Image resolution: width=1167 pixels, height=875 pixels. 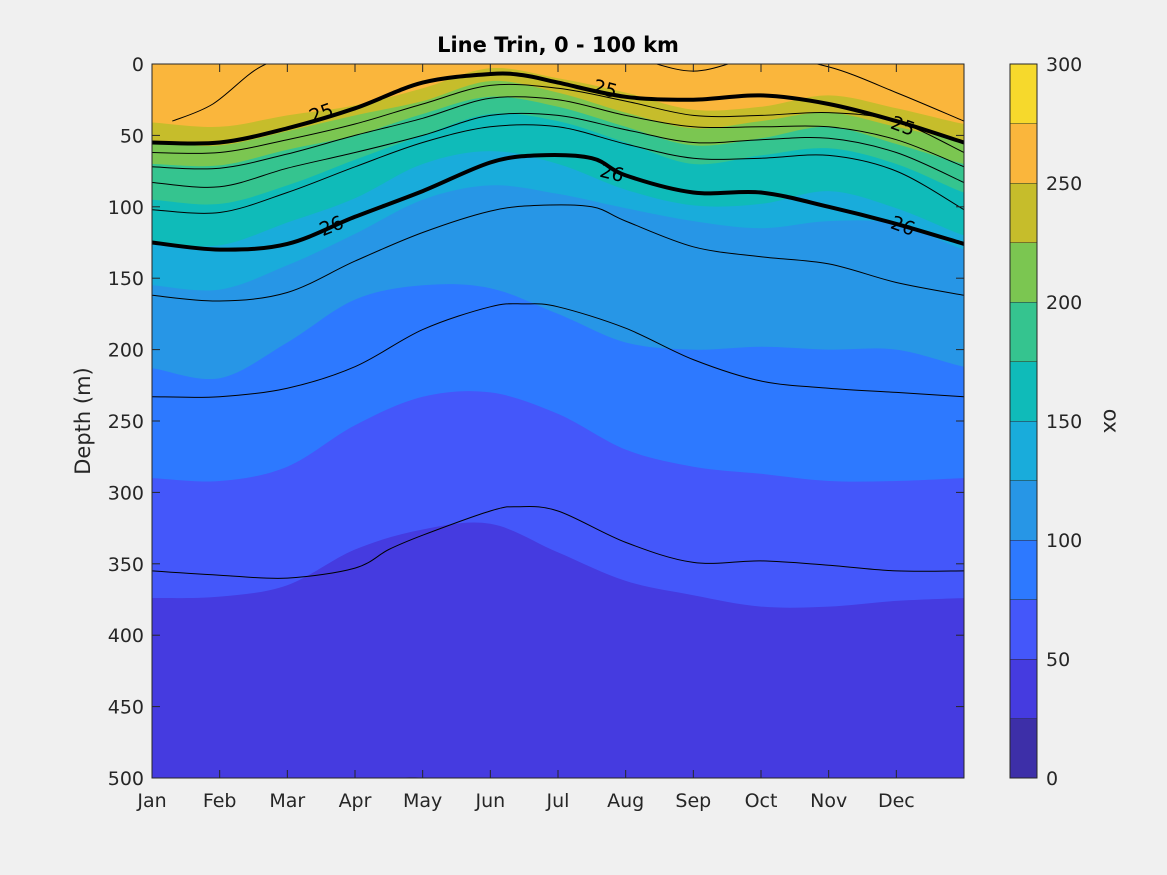 What do you see at coordinates (126, 422) in the screenshot?
I see `y-tick-label: 250` at bounding box center [126, 422].